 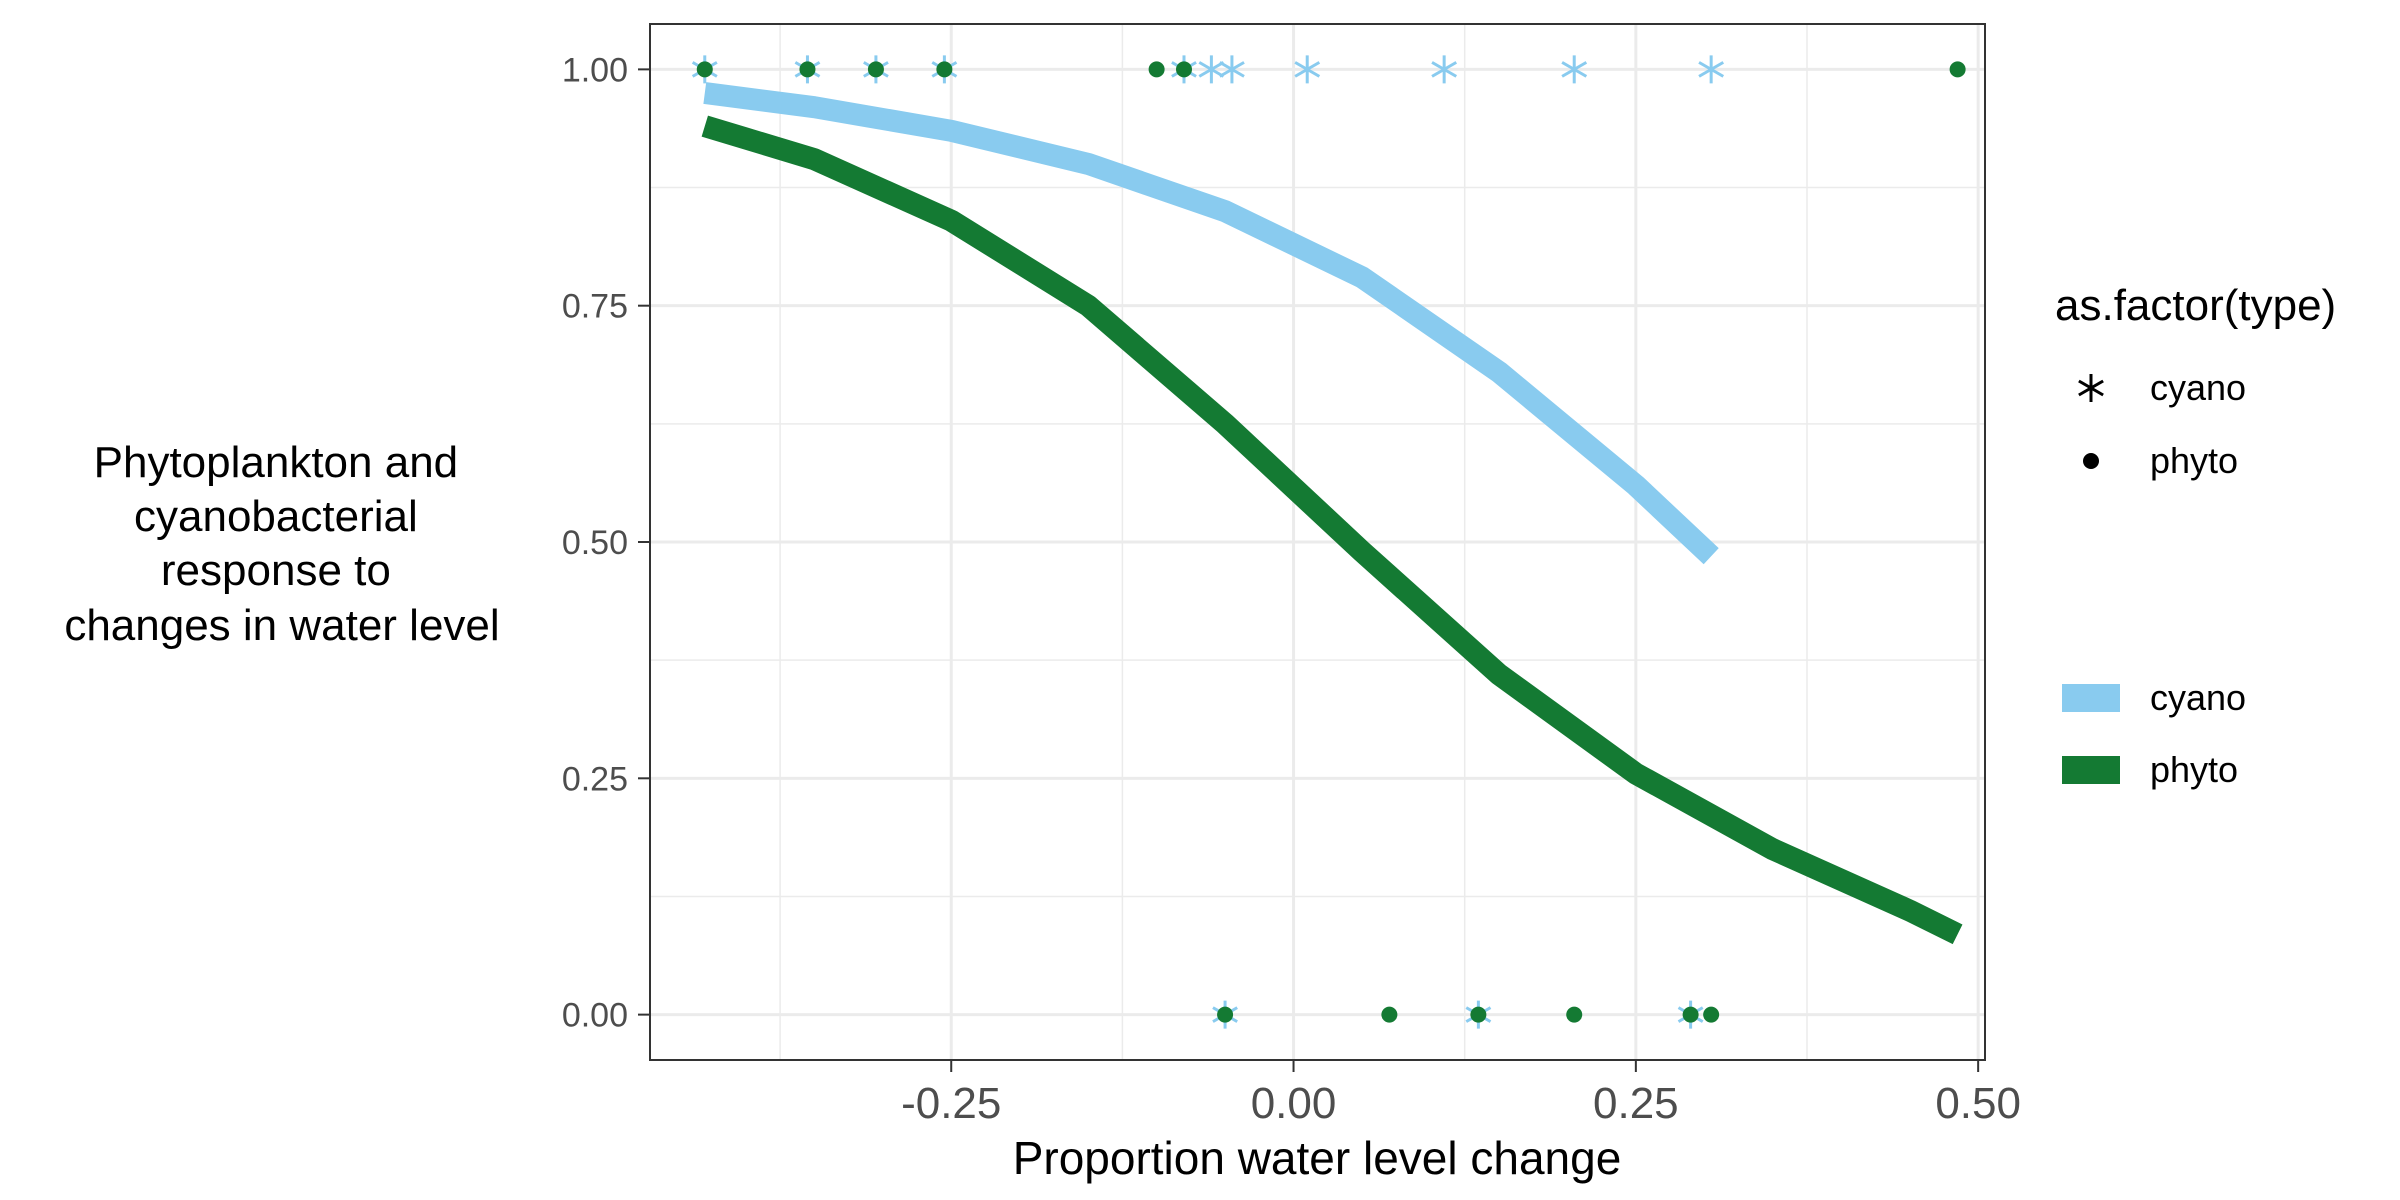 What do you see at coordinates (276, 570) in the screenshot?
I see `y-axis-title-line: response to` at bounding box center [276, 570].